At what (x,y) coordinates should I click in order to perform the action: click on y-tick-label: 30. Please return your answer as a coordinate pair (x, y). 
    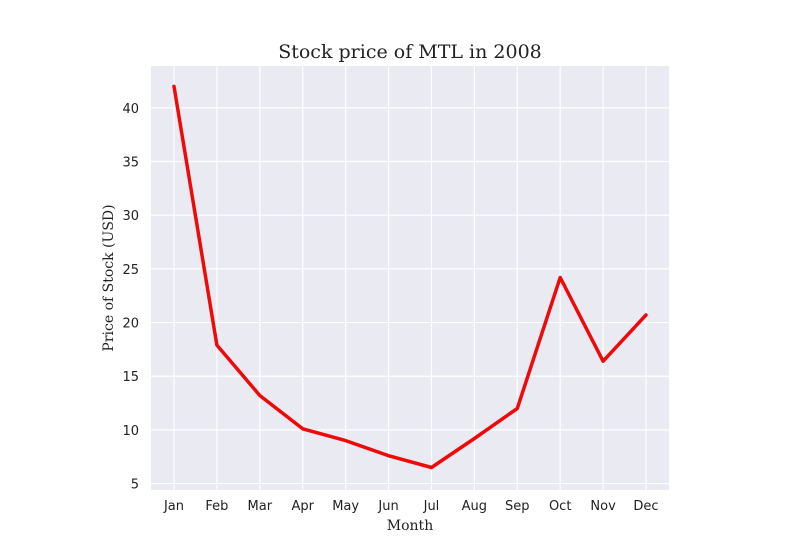
    Looking at the image, I should click on (130, 216).